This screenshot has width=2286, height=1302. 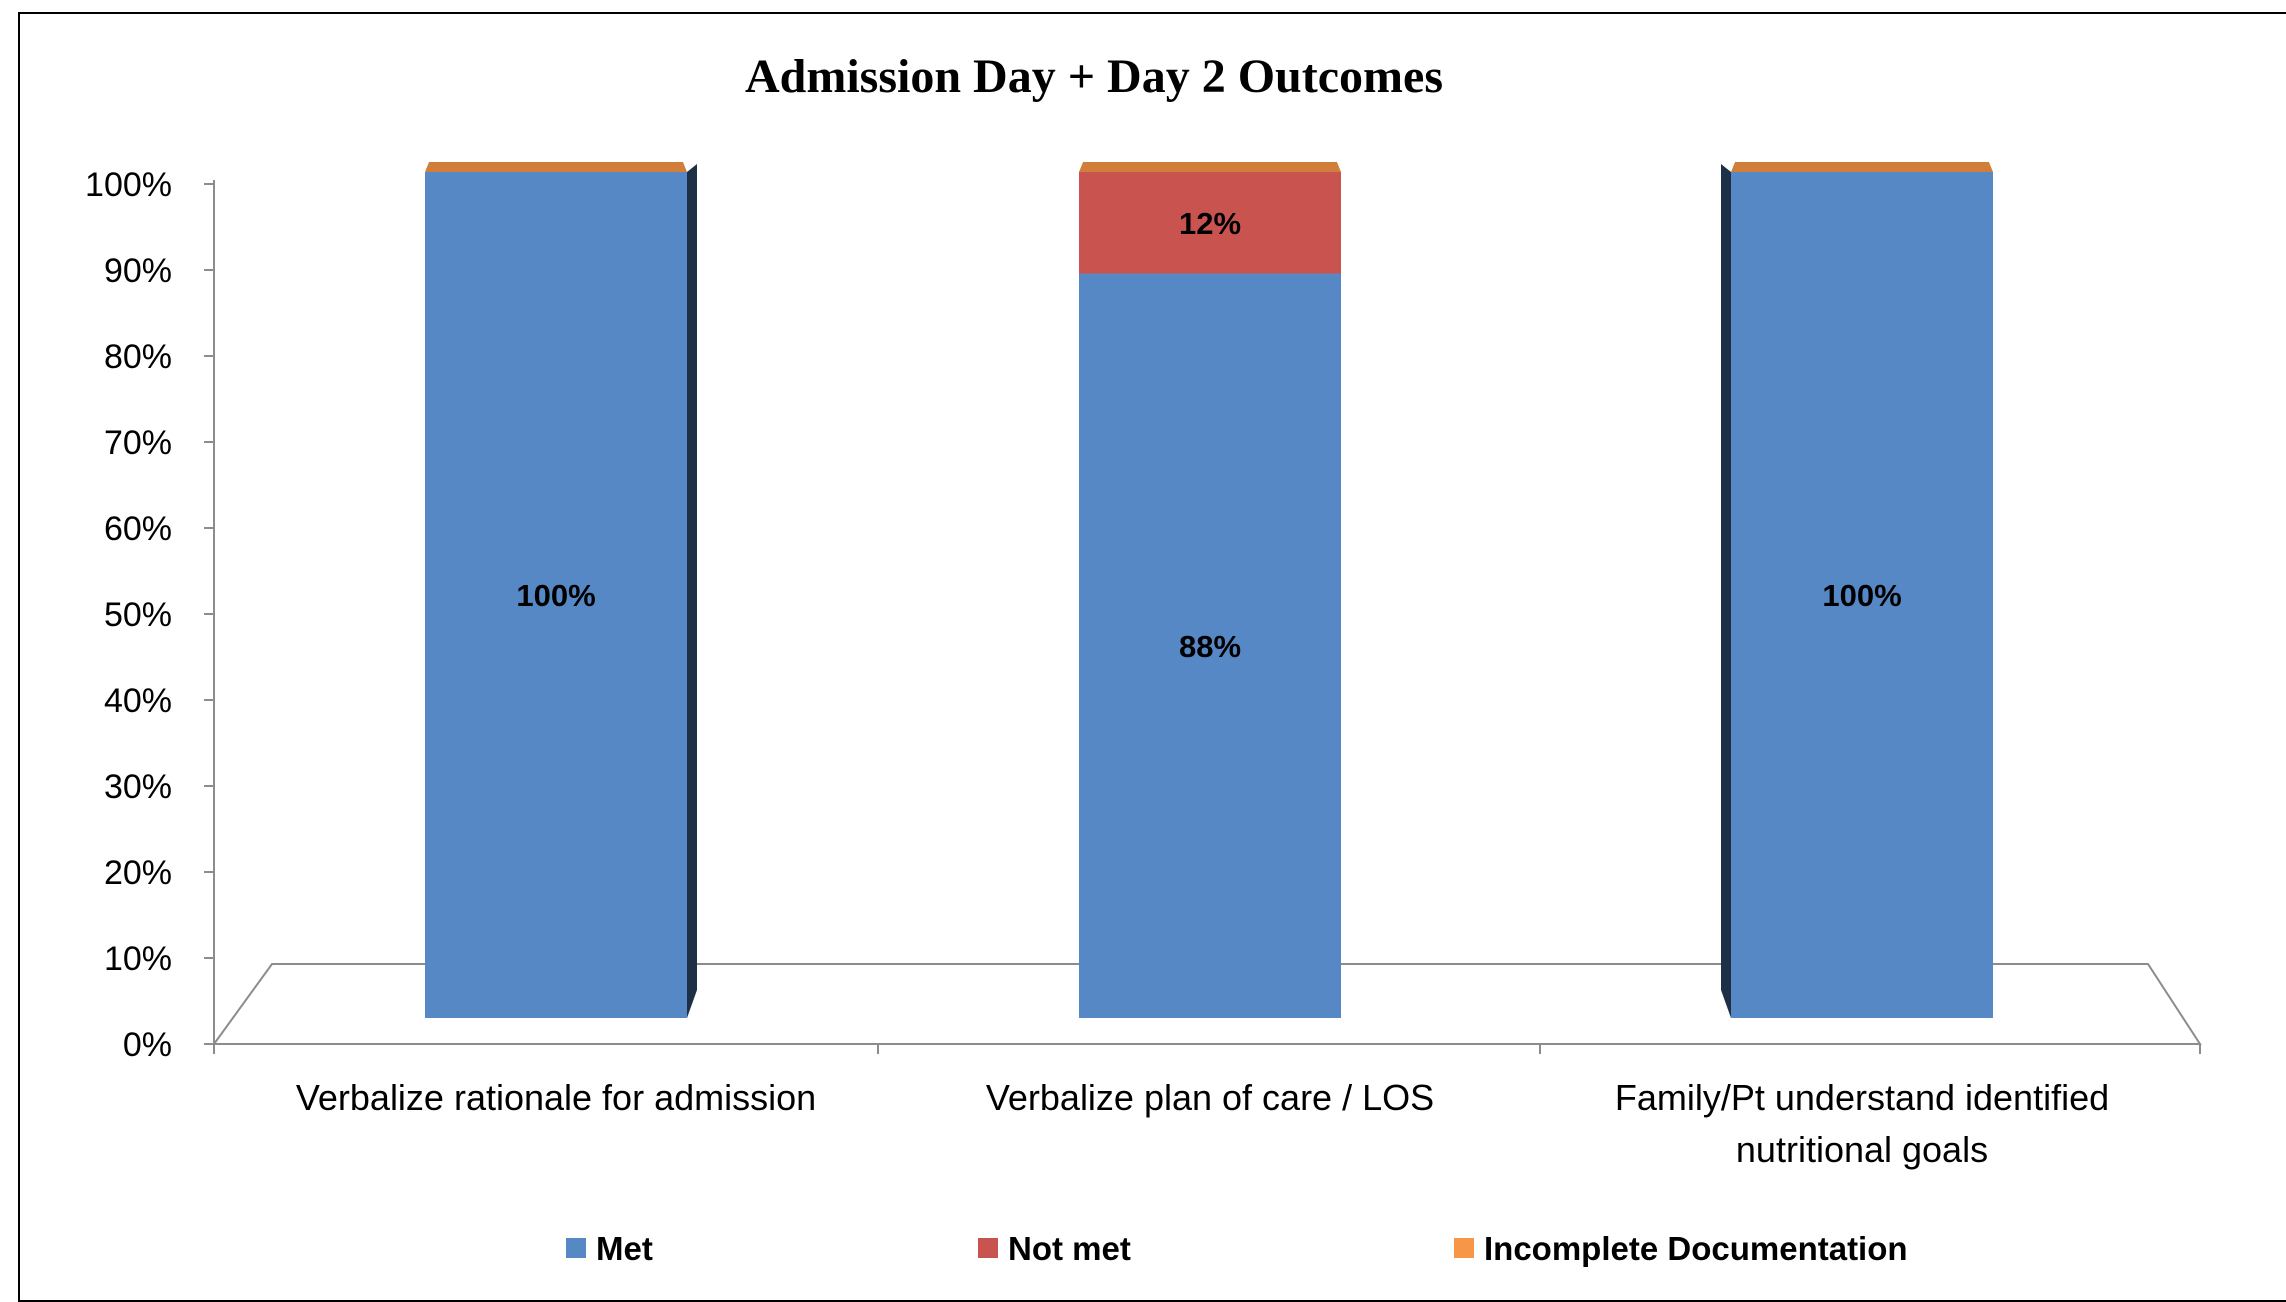 I want to click on legend-label: Met, so click(x=624, y=1248).